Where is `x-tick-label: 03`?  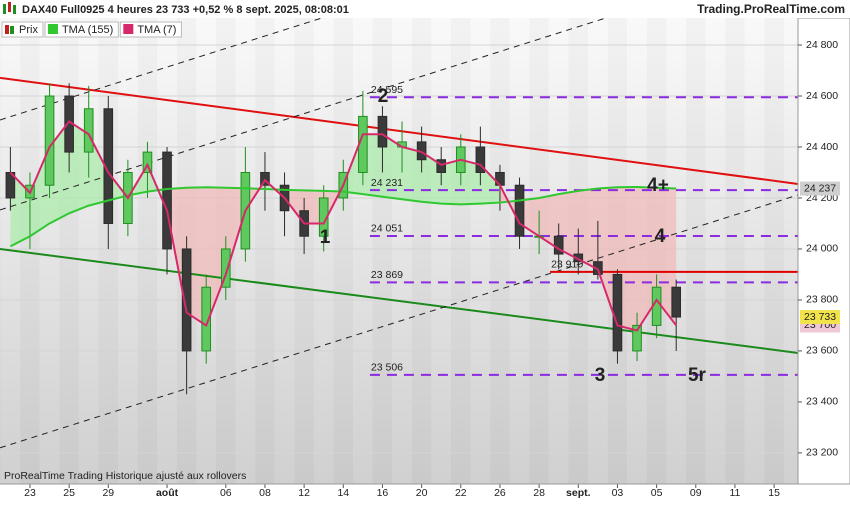 x-tick-label: 03 is located at coordinates (618, 493).